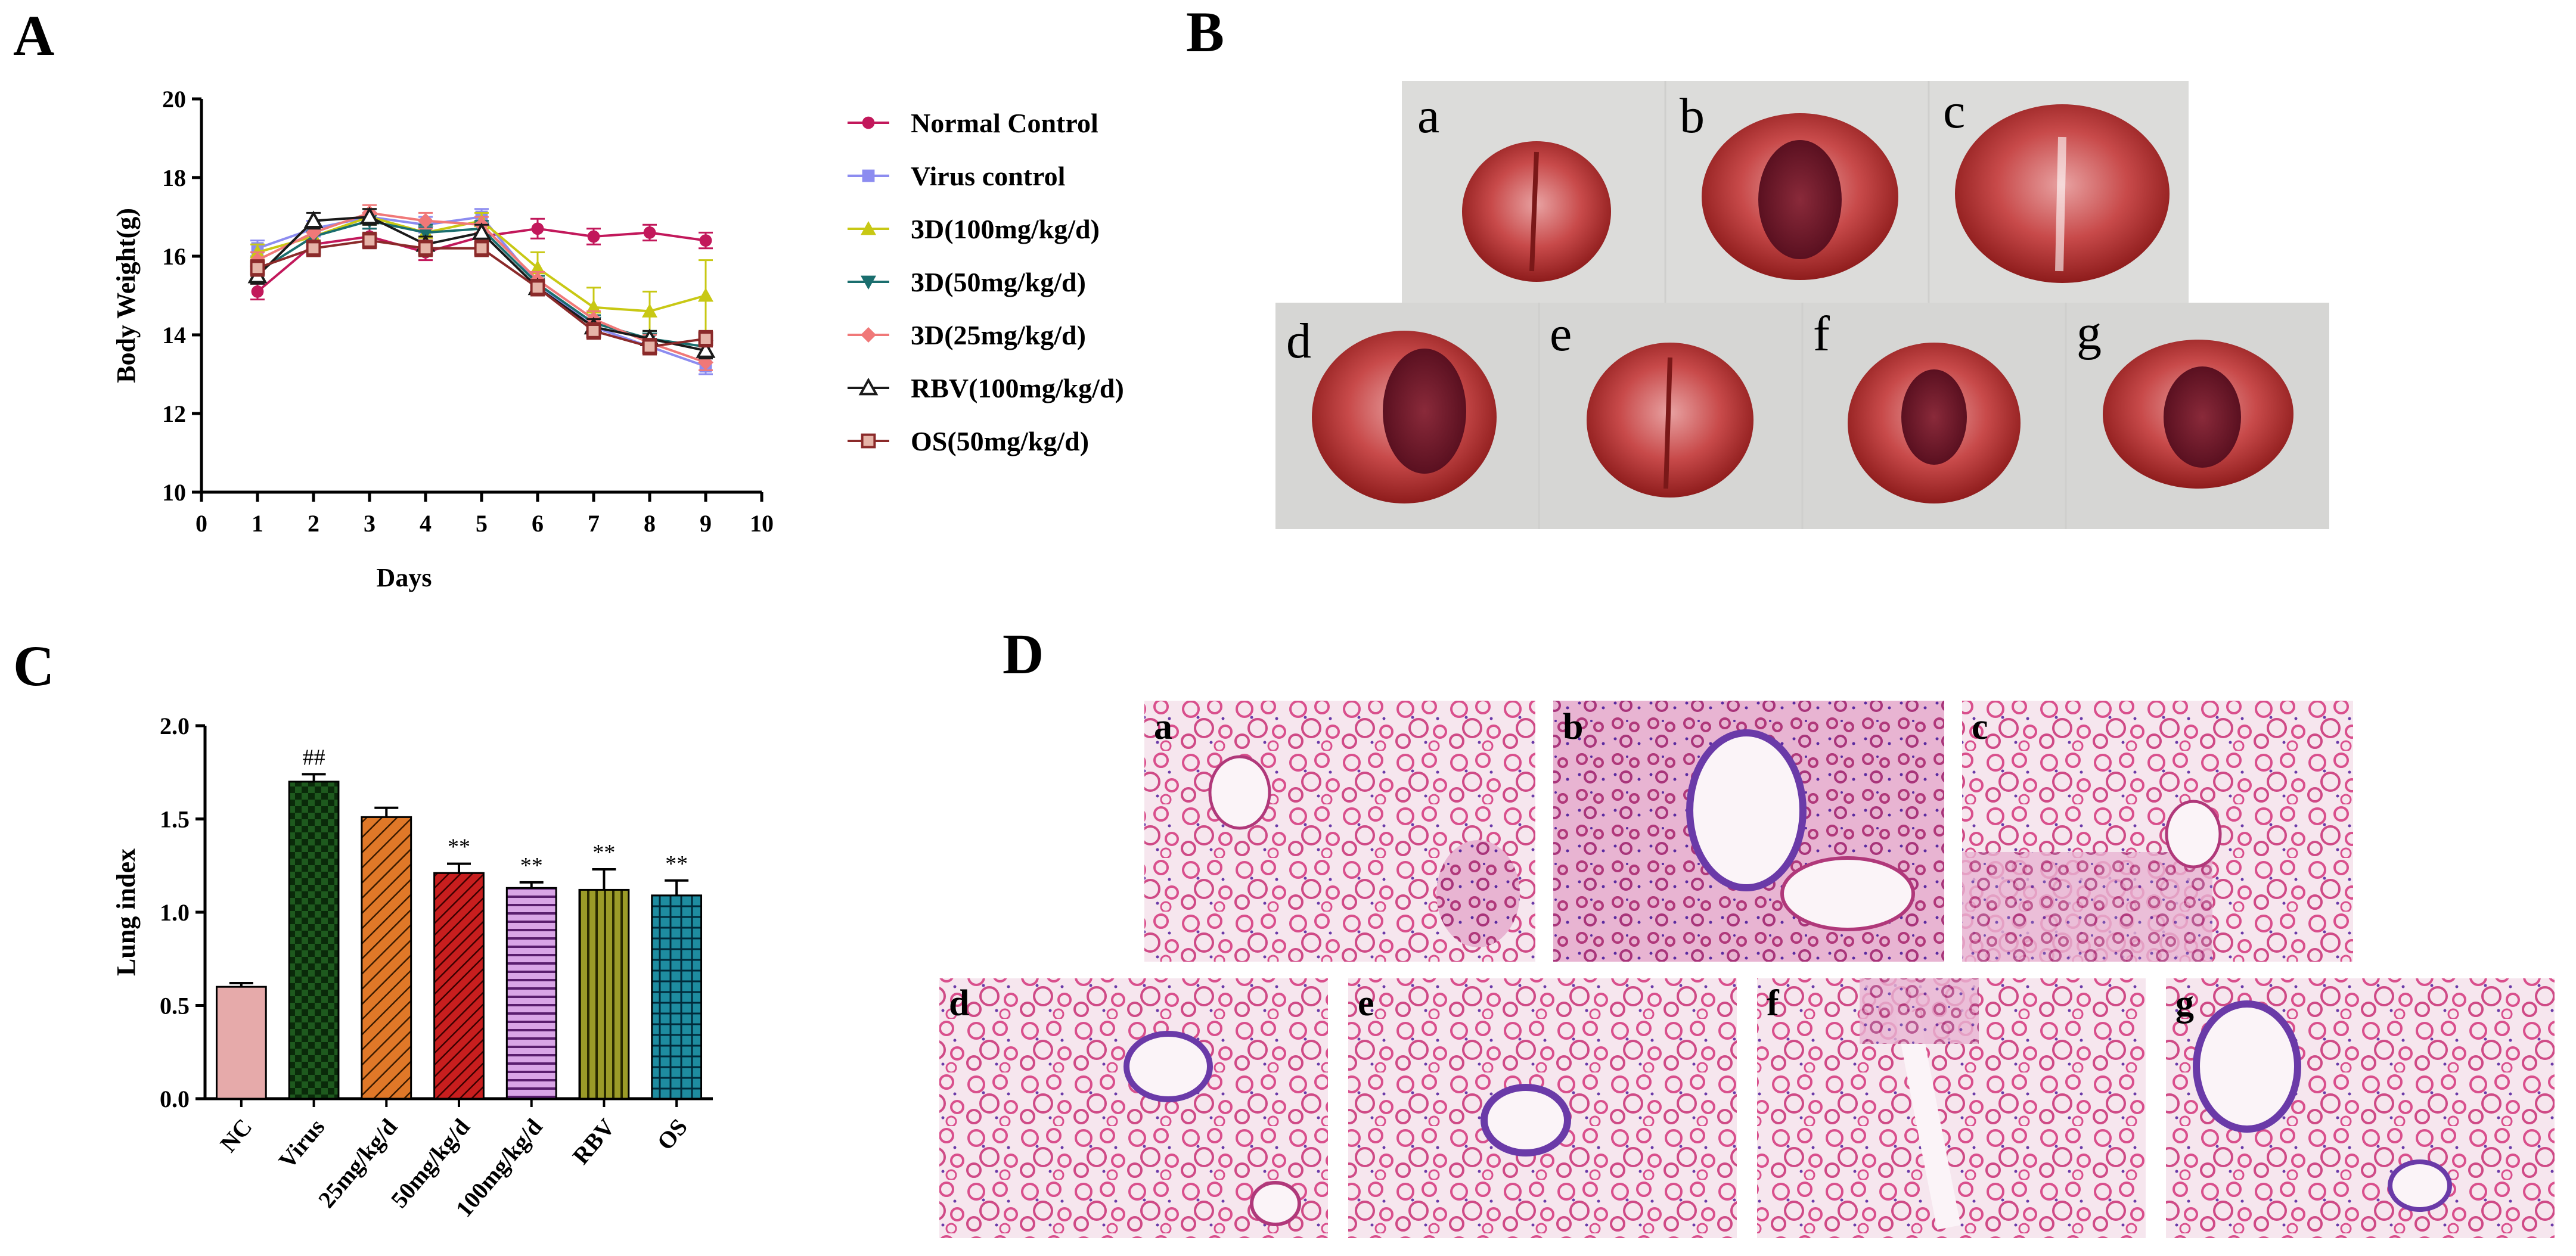  Describe the element at coordinates (1006, 229) in the screenshot. I see `legend-label: 3D(100mg/kg/d)` at that location.